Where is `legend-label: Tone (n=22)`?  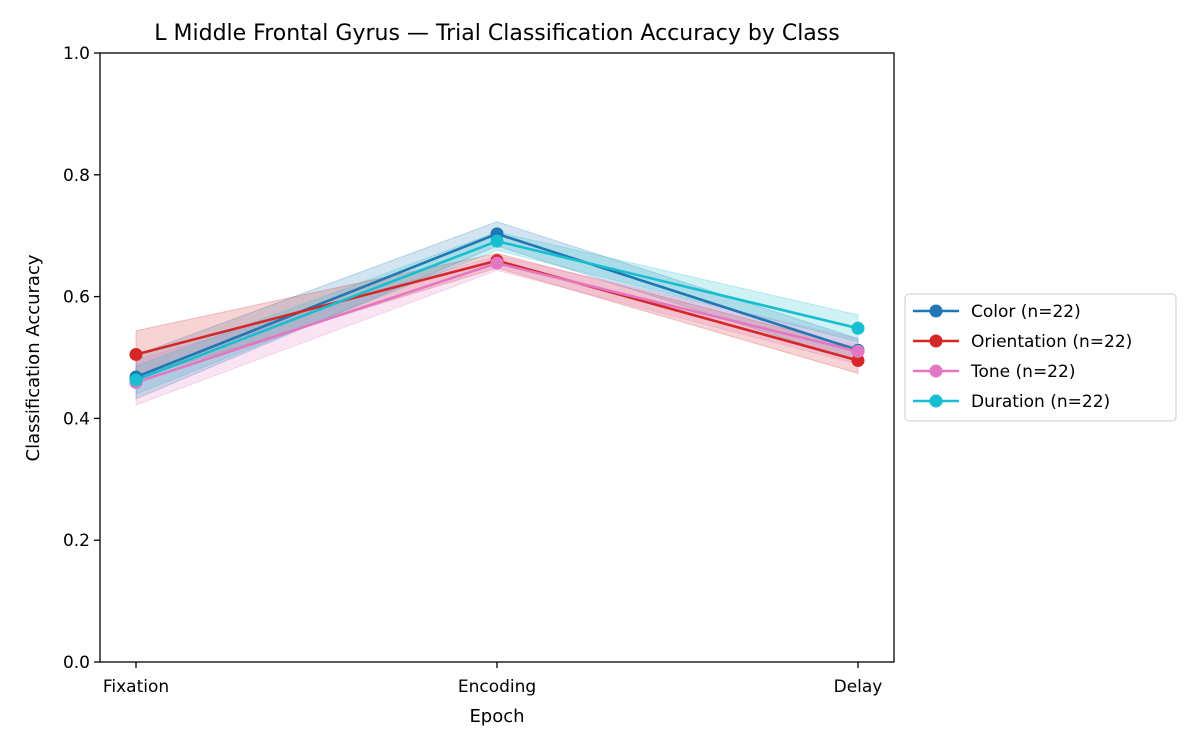 legend-label: Tone (n=22) is located at coordinates (1022, 372).